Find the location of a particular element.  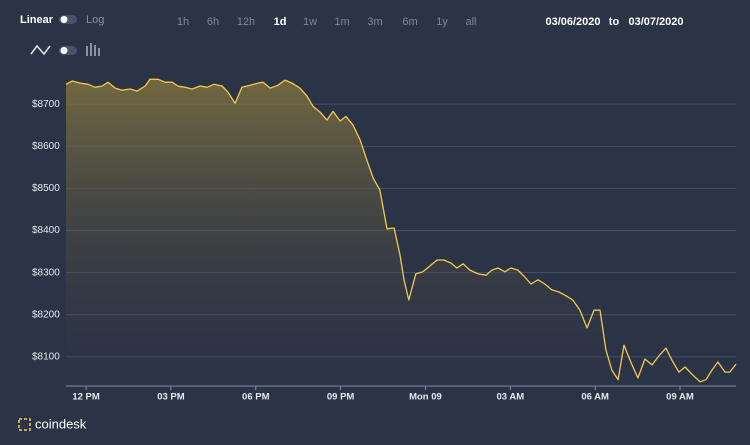

bar-style-icon is located at coordinates (93, 49).